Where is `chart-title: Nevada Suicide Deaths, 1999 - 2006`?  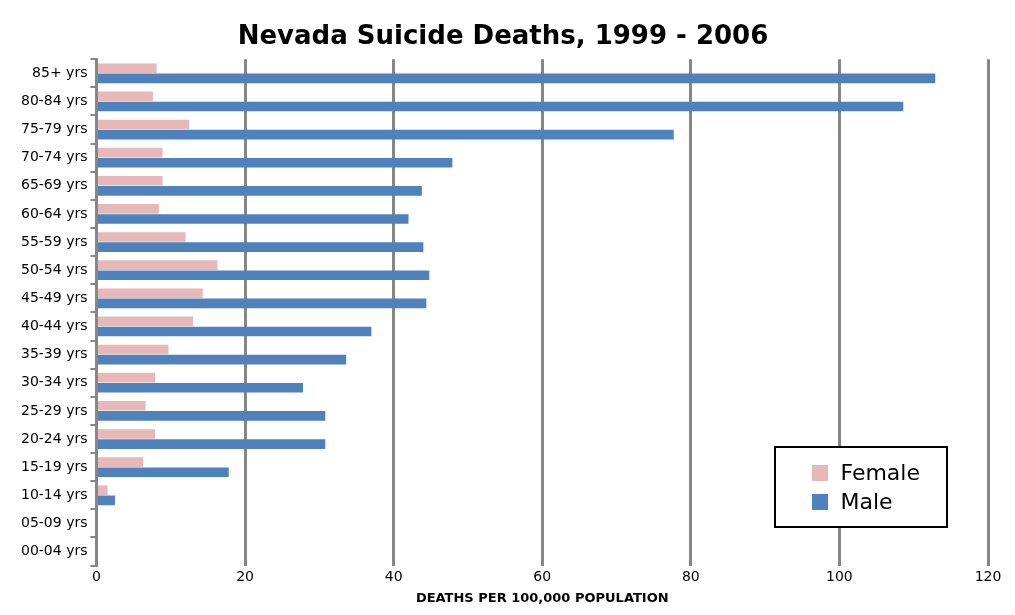 chart-title: Nevada Suicide Deaths, 1999 - 2006 is located at coordinates (503, 35).